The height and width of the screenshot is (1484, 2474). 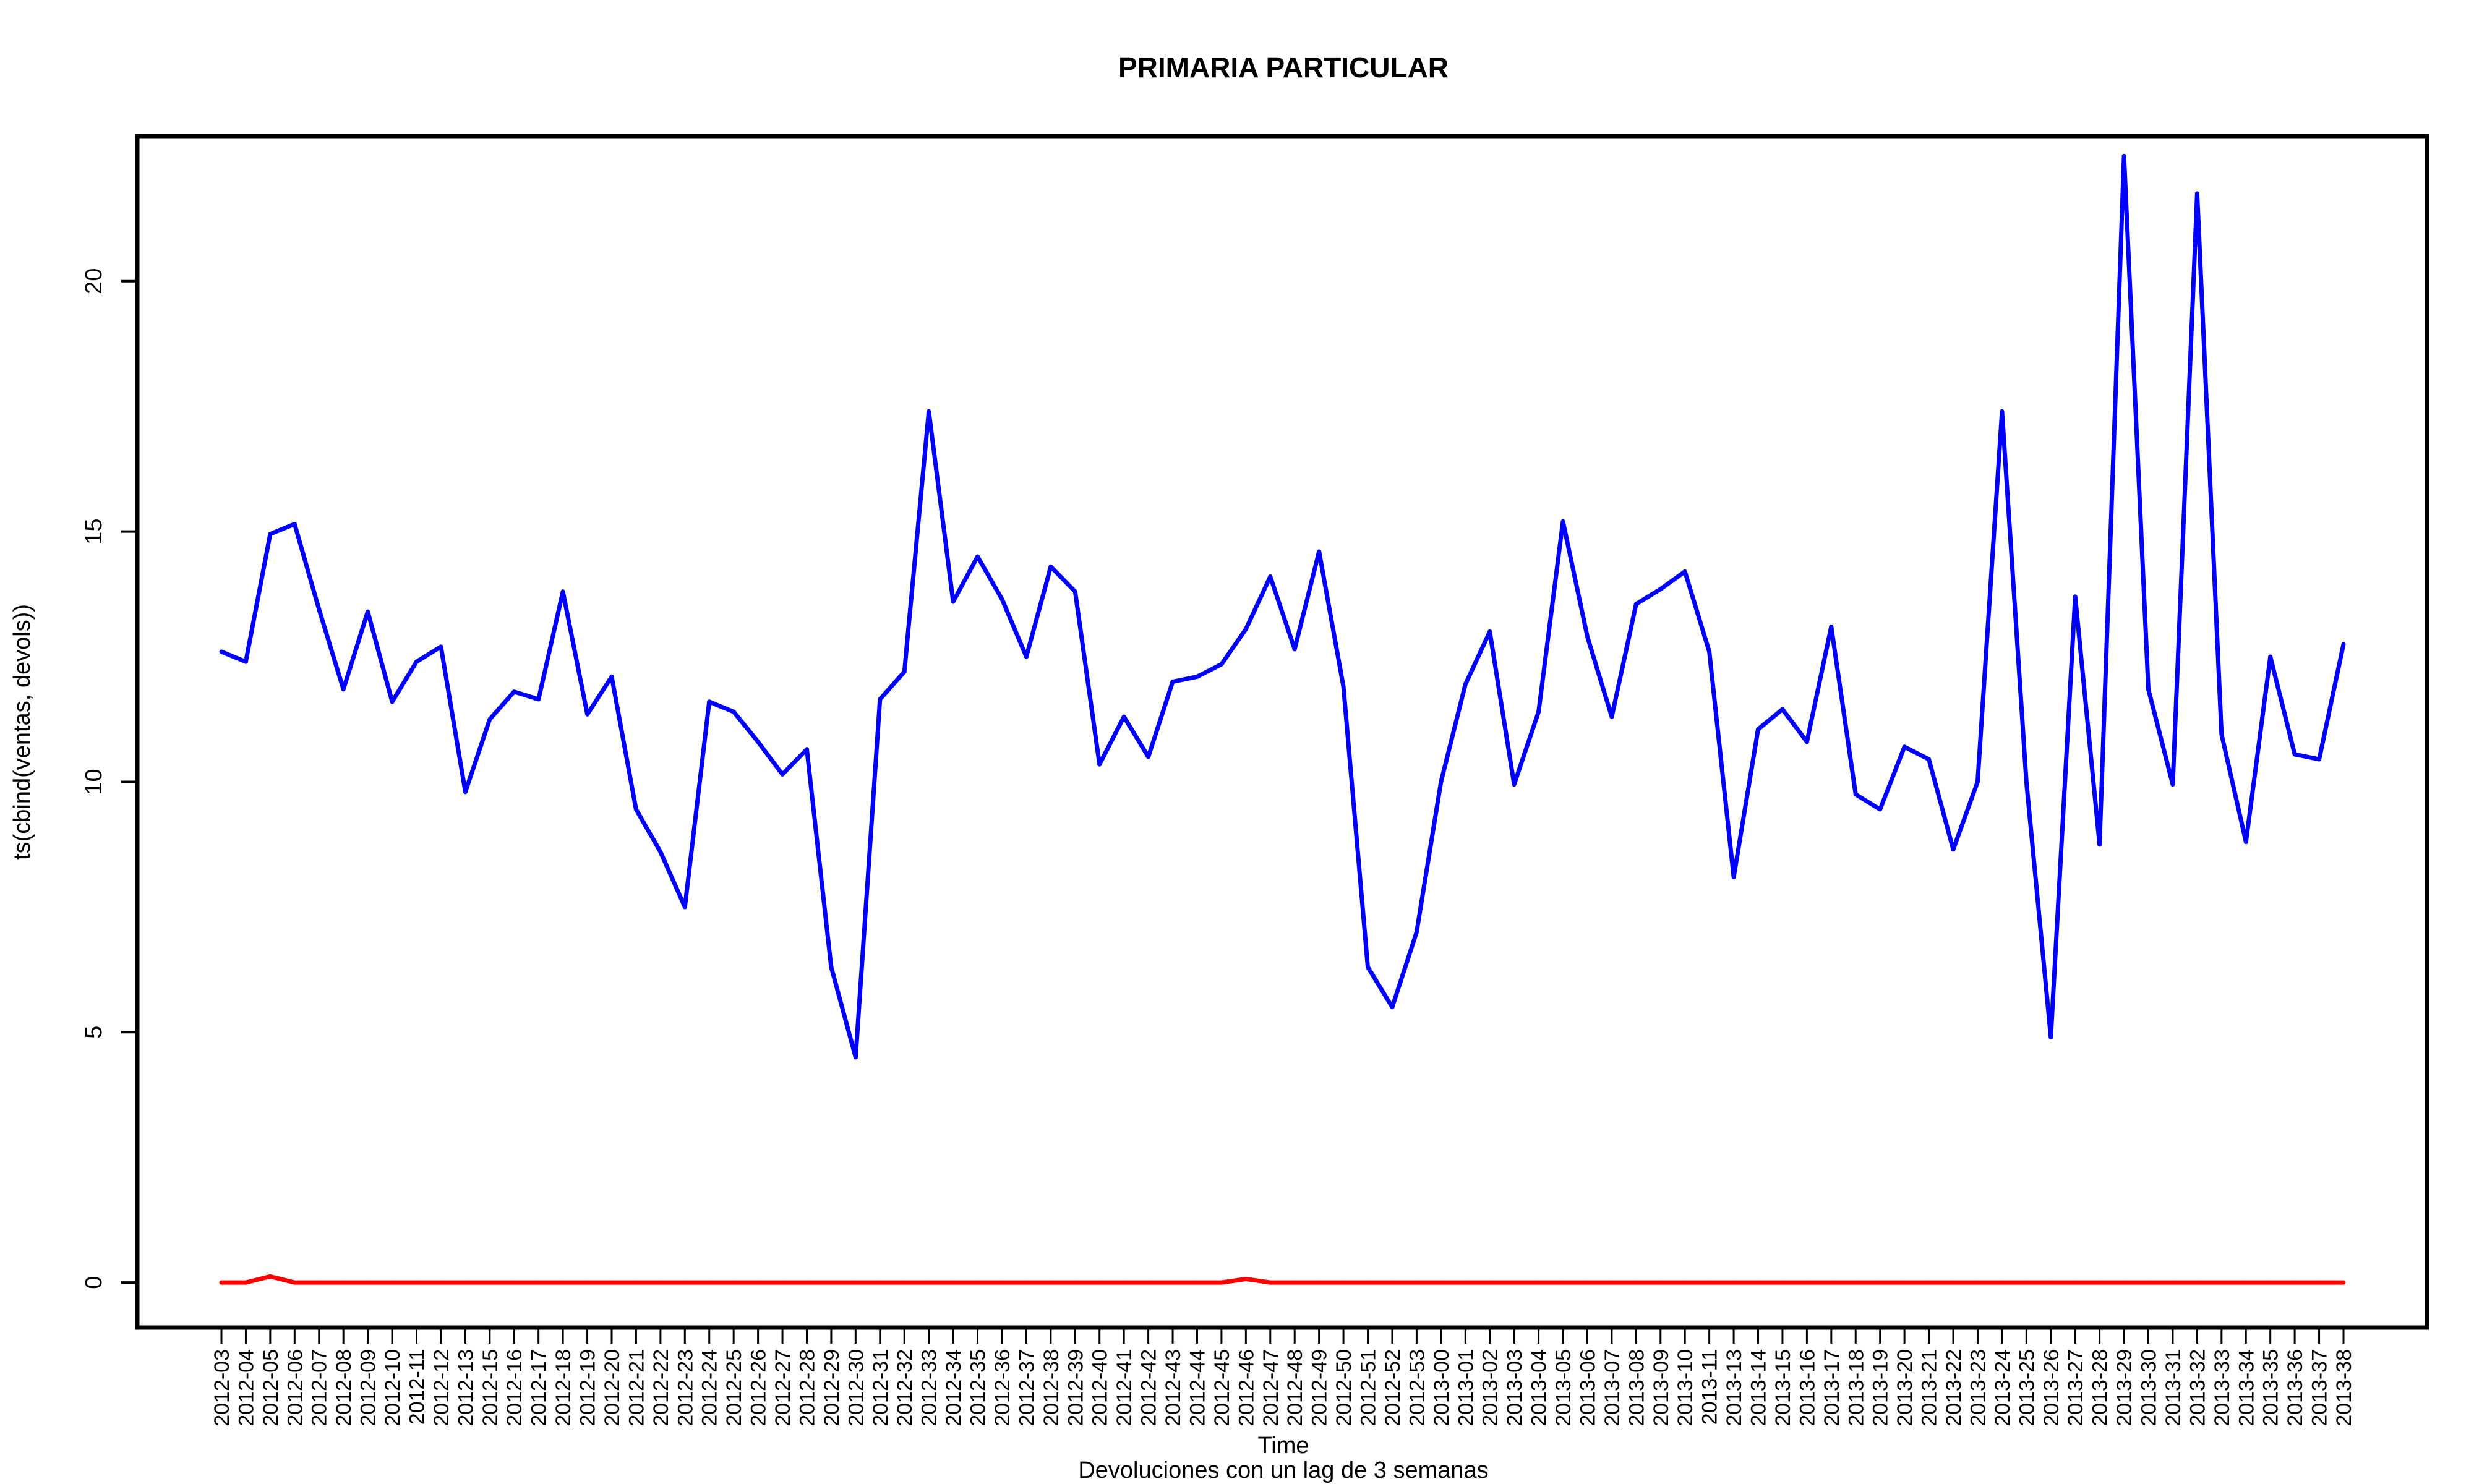 What do you see at coordinates (2124, 1387) in the screenshot?
I see `x-tick-label: 2013-29` at bounding box center [2124, 1387].